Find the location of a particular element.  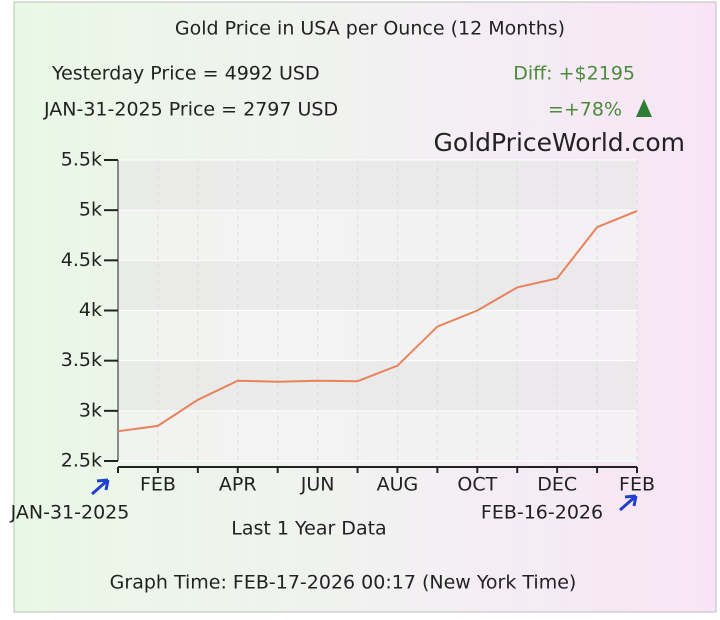

up-icon is located at coordinates (644, 108).